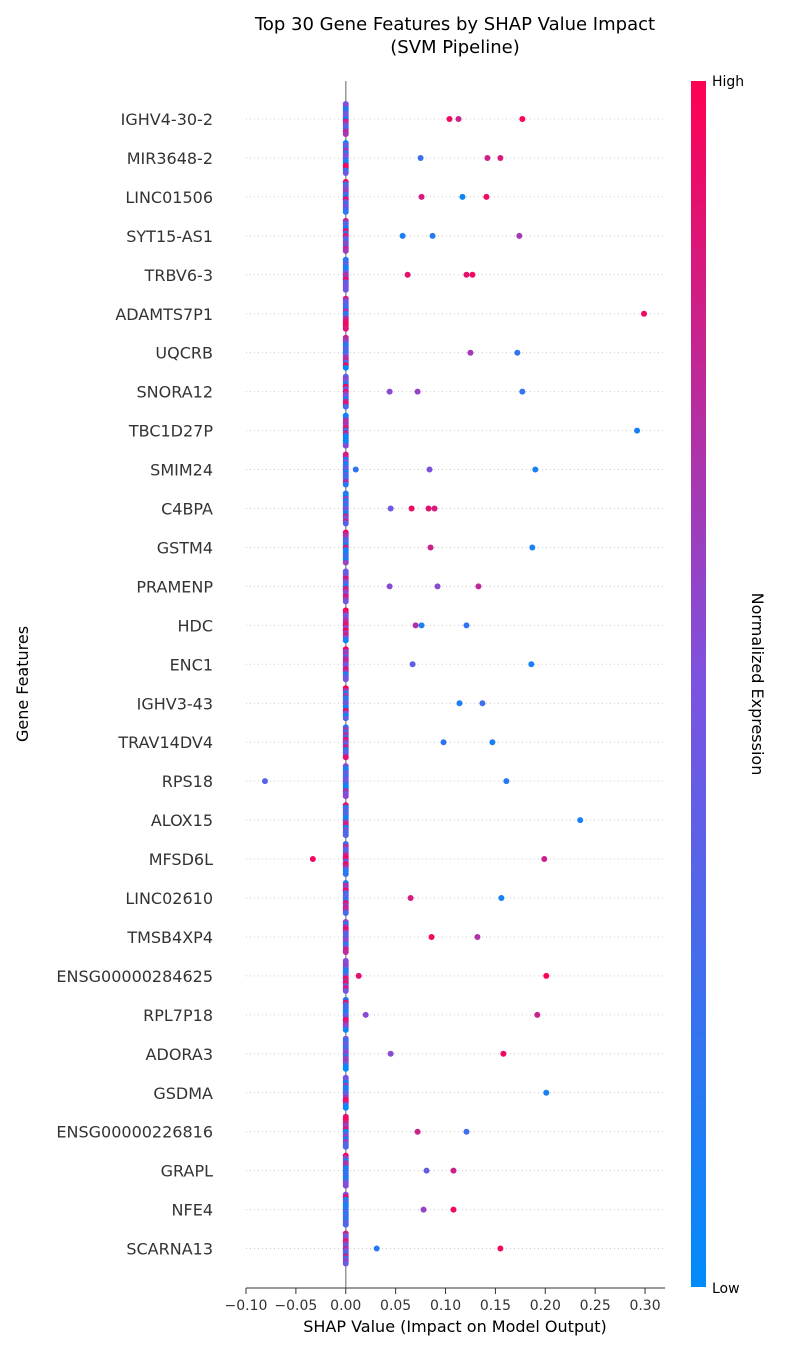  I want to click on y-axis-label: Gene Features, so click(22, 684).